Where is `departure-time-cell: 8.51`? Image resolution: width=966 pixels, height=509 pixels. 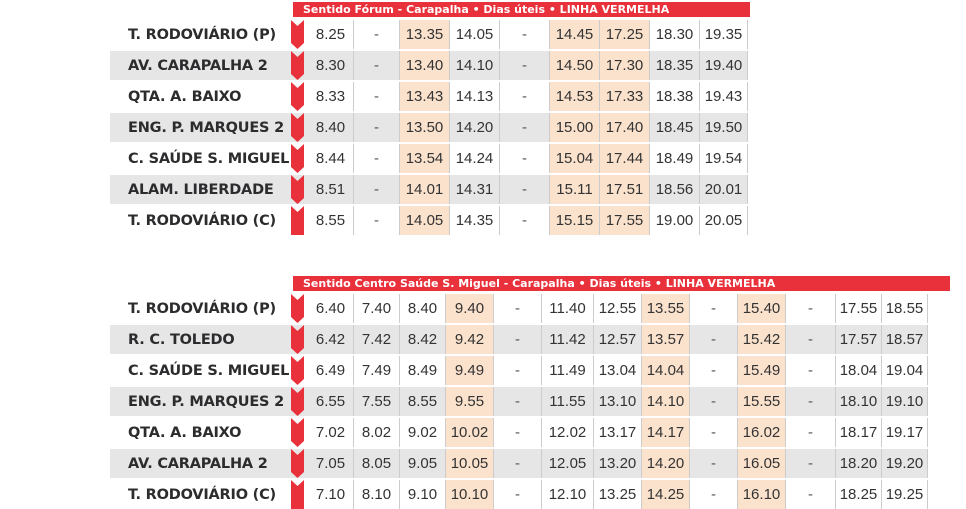 departure-time-cell: 8.51 is located at coordinates (331, 189).